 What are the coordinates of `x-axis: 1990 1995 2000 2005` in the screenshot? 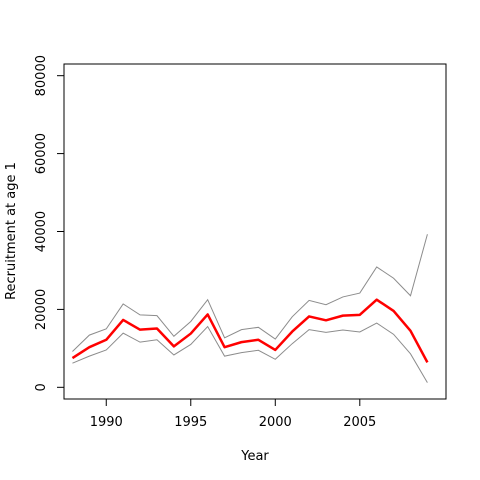 It's located at (233, 414).